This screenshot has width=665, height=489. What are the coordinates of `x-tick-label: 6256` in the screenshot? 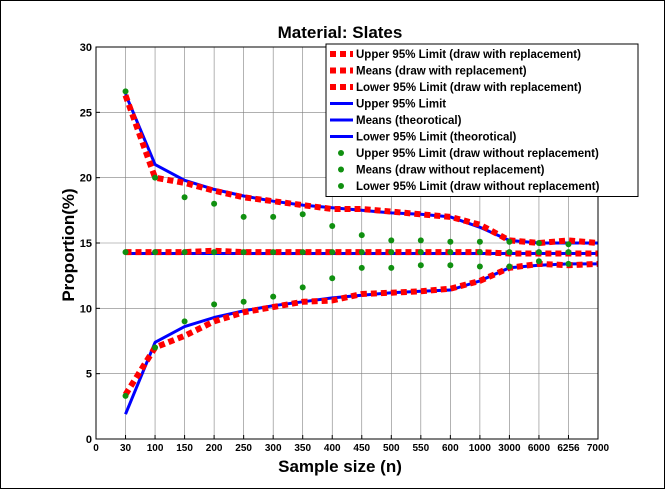 It's located at (568, 448).